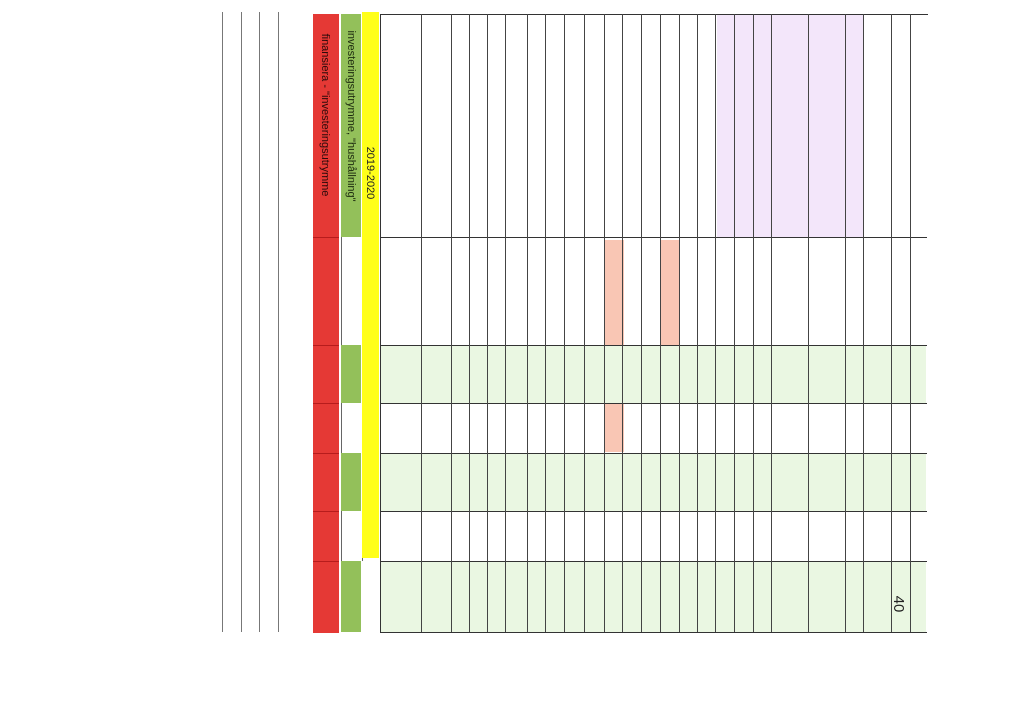 This screenshot has width=1024, height=723. What do you see at coordinates (351, 116) in the screenshot?
I see `green-column-label: investeringsutrymme, "hushållning"` at bounding box center [351, 116].